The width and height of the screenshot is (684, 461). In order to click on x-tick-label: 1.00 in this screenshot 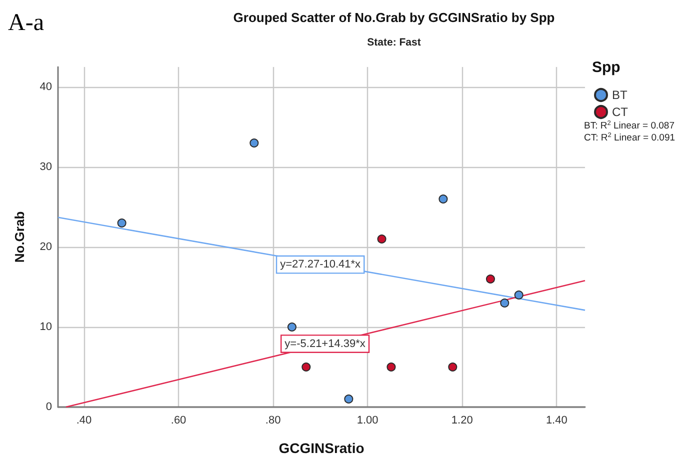, I will do `click(367, 420)`.